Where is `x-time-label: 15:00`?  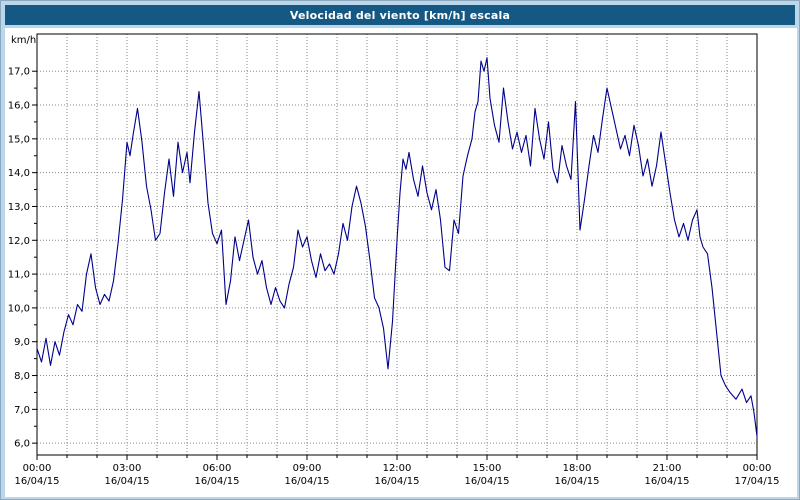
x-time-label: 15:00 is located at coordinates (487, 468).